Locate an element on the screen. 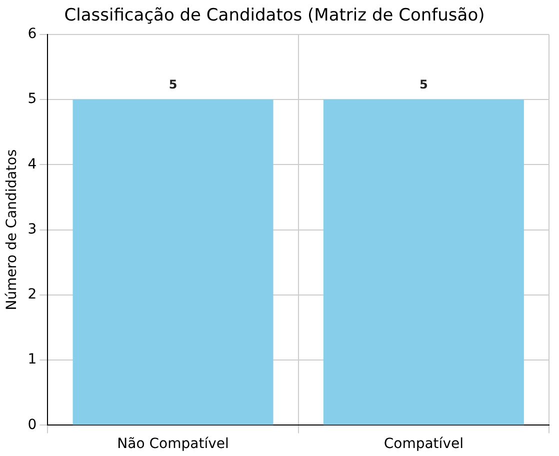 This screenshot has height=456, width=559. chart-title: Classificação de Candidatos (Matriz de Confusão) is located at coordinates (274, 16).